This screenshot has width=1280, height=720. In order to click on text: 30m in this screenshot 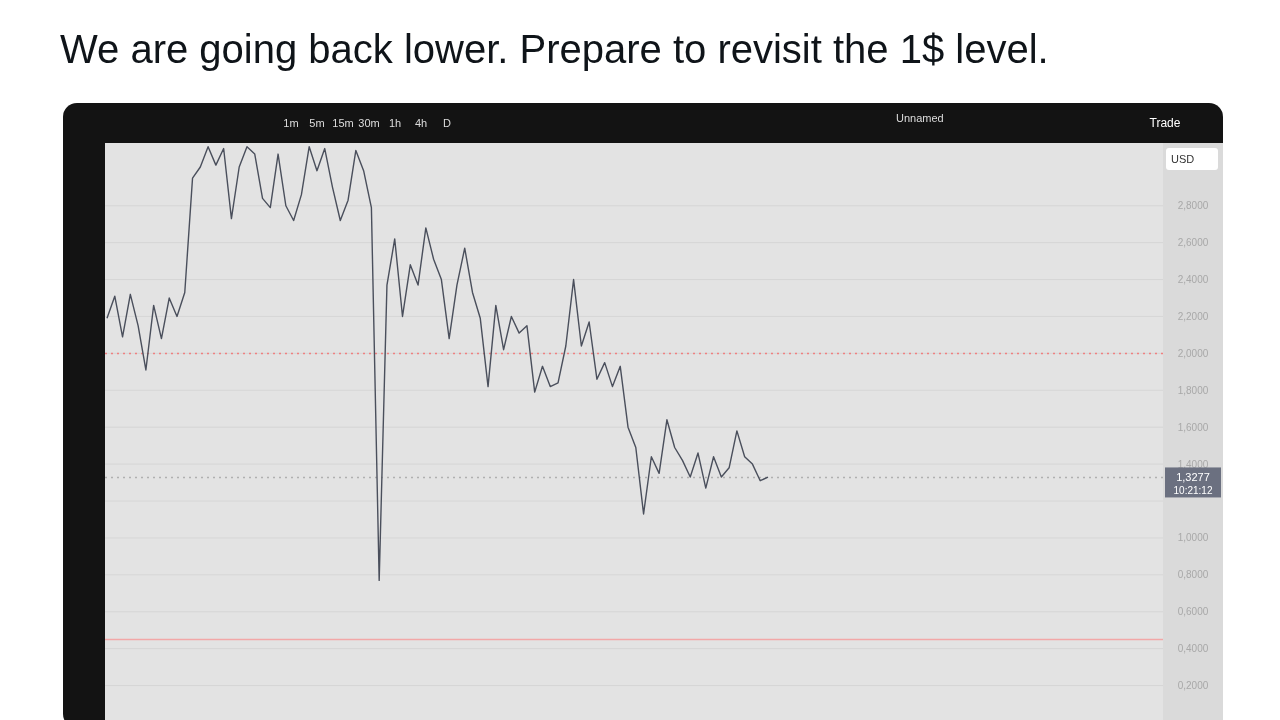, I will do `click(369, 123)`.